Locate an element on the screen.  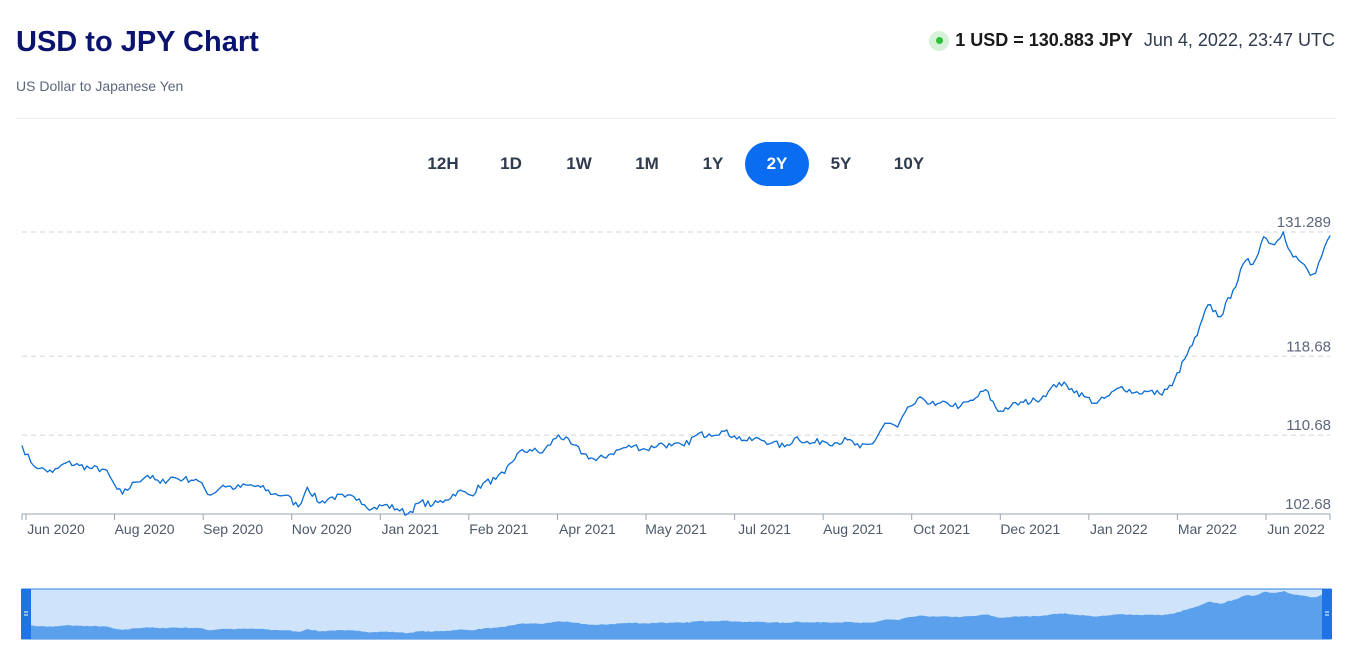
period-button-5y: 5Y is located at coordinates (841, 163).